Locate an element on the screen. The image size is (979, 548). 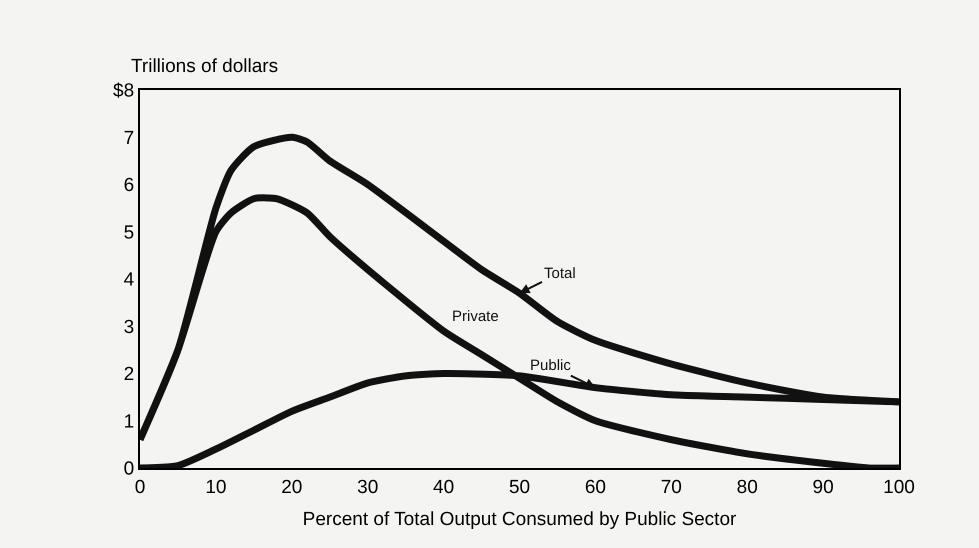
x-tick-label: 50 is located at coordinates (519, 487).